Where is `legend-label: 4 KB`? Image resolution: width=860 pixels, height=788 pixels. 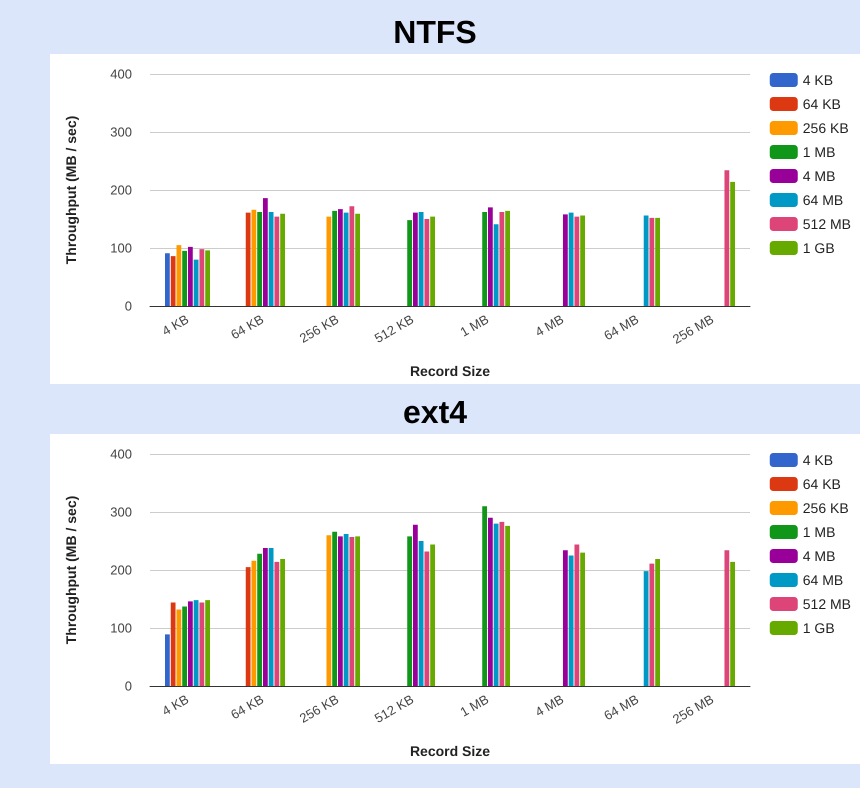 legend-label: 4 KB is located at coordinates (818, 460).